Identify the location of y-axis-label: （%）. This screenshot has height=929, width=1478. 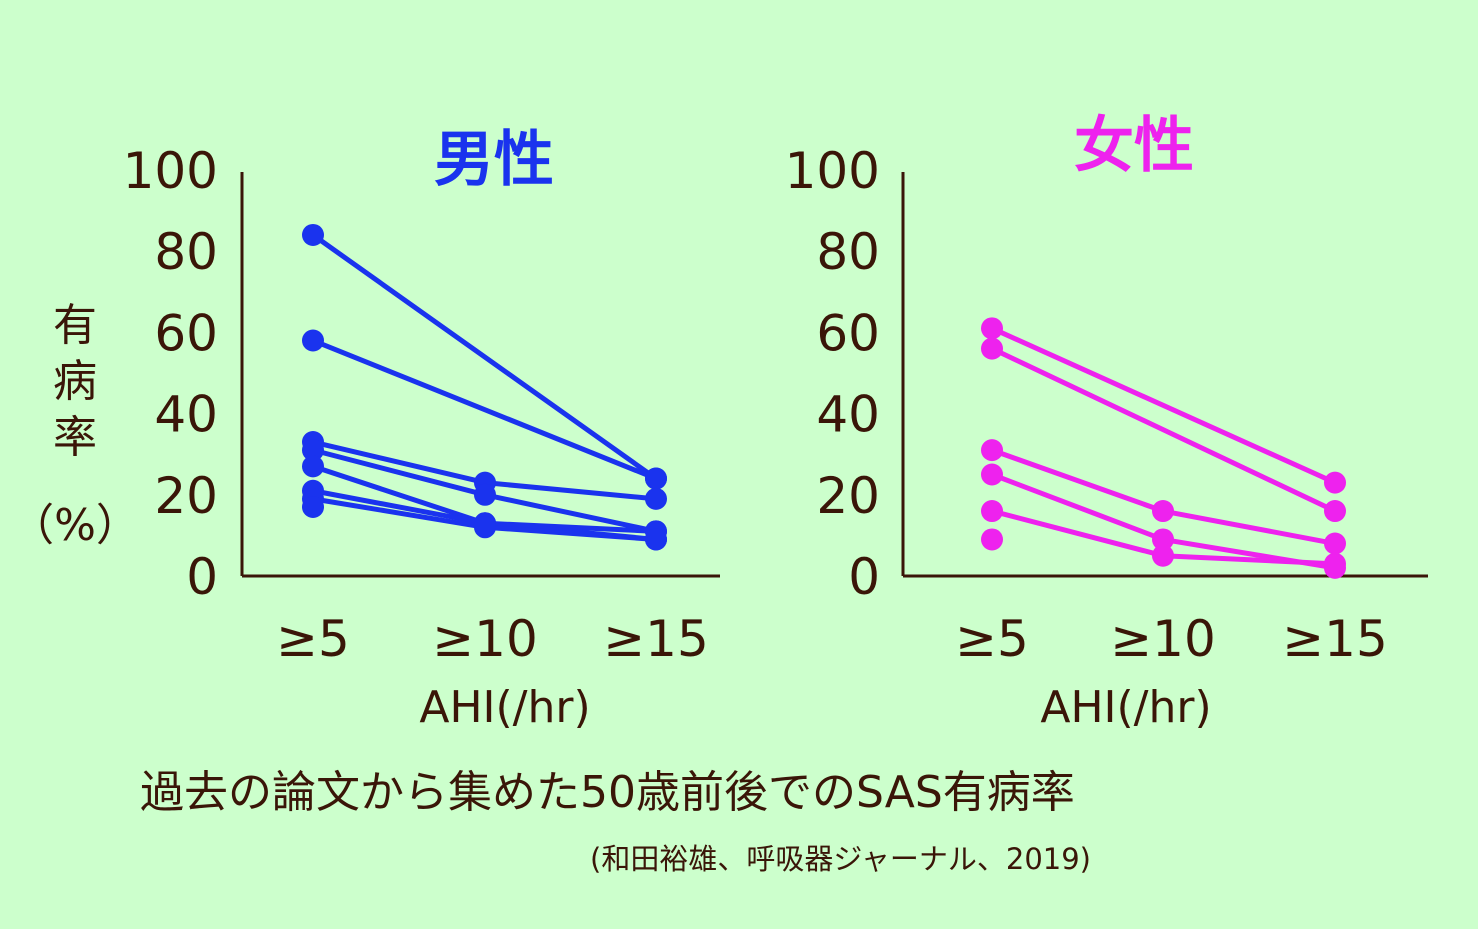
(75, 525).